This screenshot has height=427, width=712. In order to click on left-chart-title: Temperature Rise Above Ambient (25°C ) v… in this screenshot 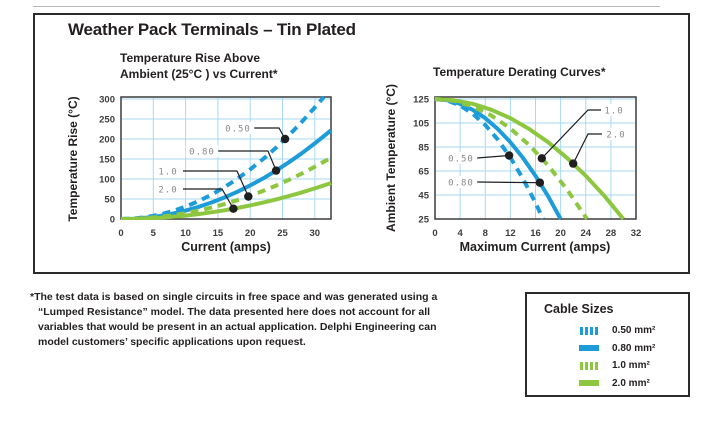, I will do `click(199, 66)`.